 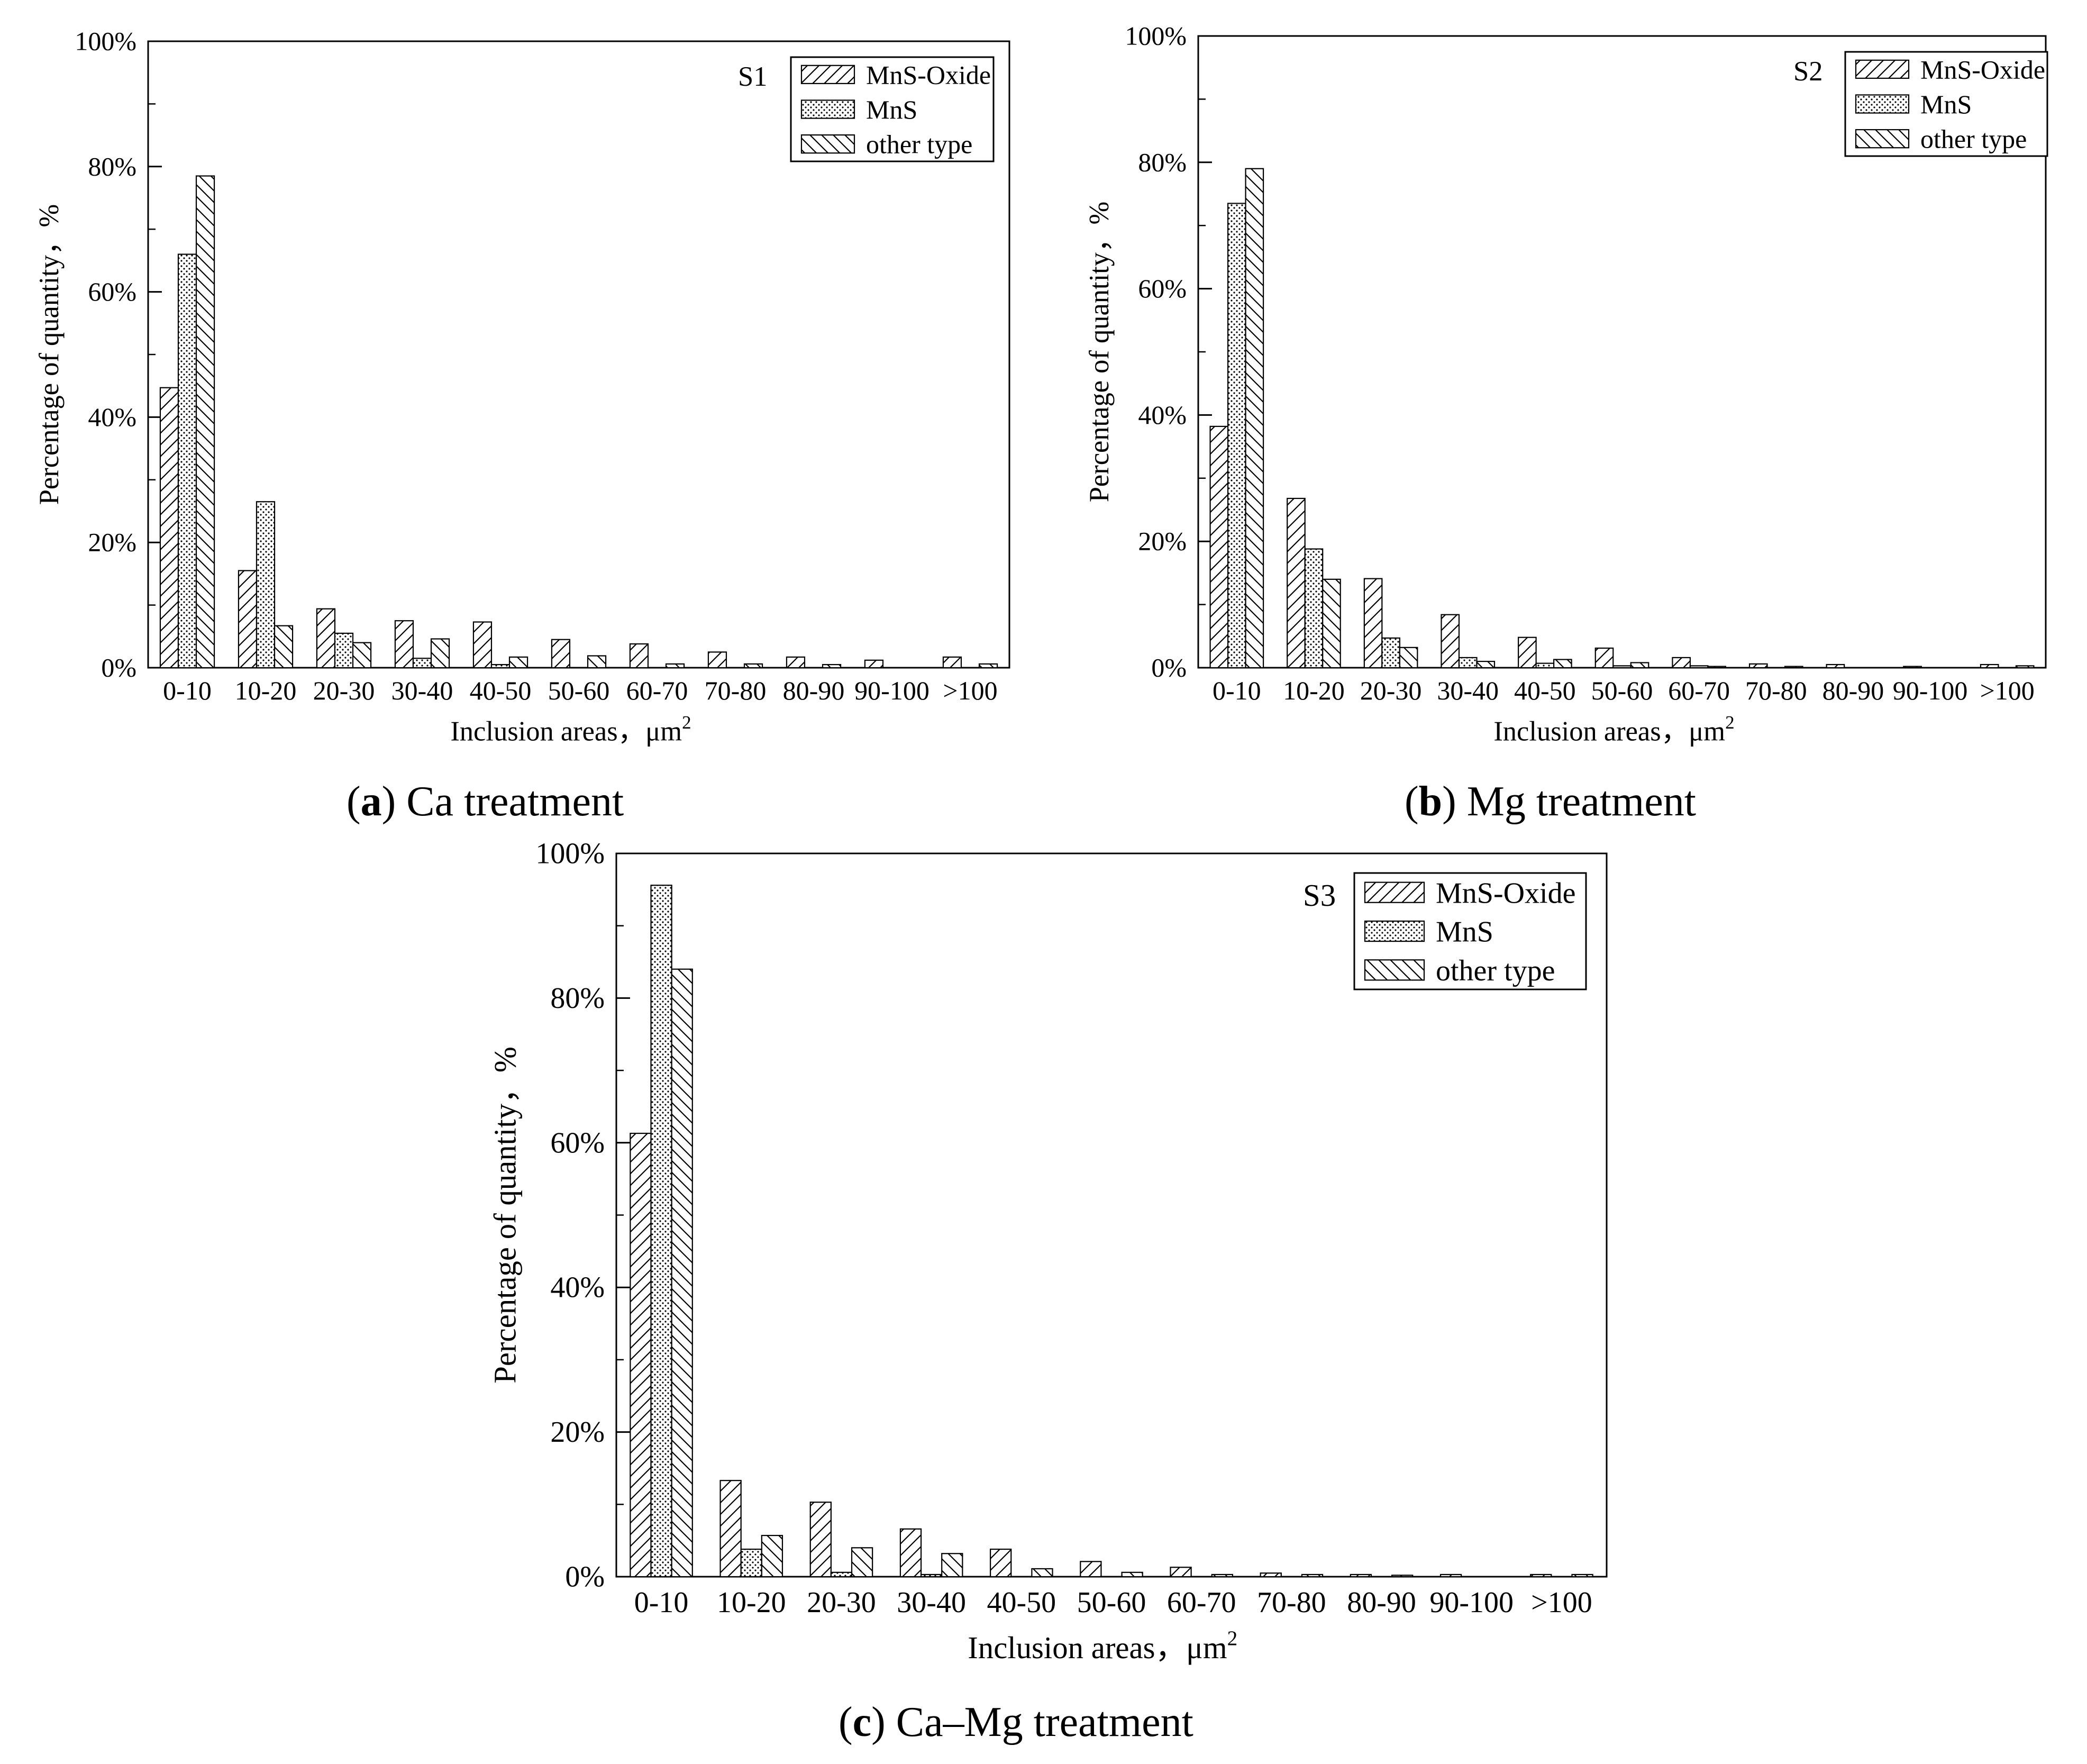 I want to click on caption-c-open: (, so click(x=846, y=1722).